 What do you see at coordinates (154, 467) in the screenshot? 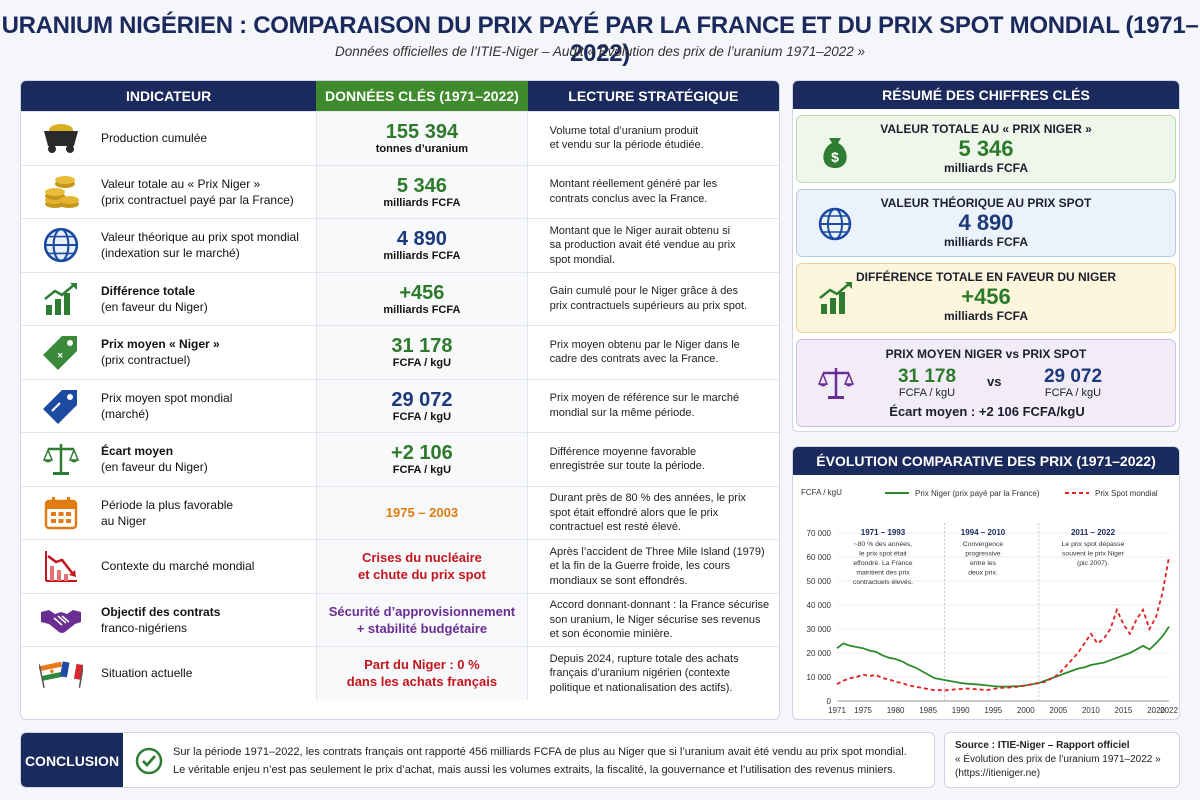
I see `row-sublabel: (en faveur du Niger)` at bounding box center [154, 467].